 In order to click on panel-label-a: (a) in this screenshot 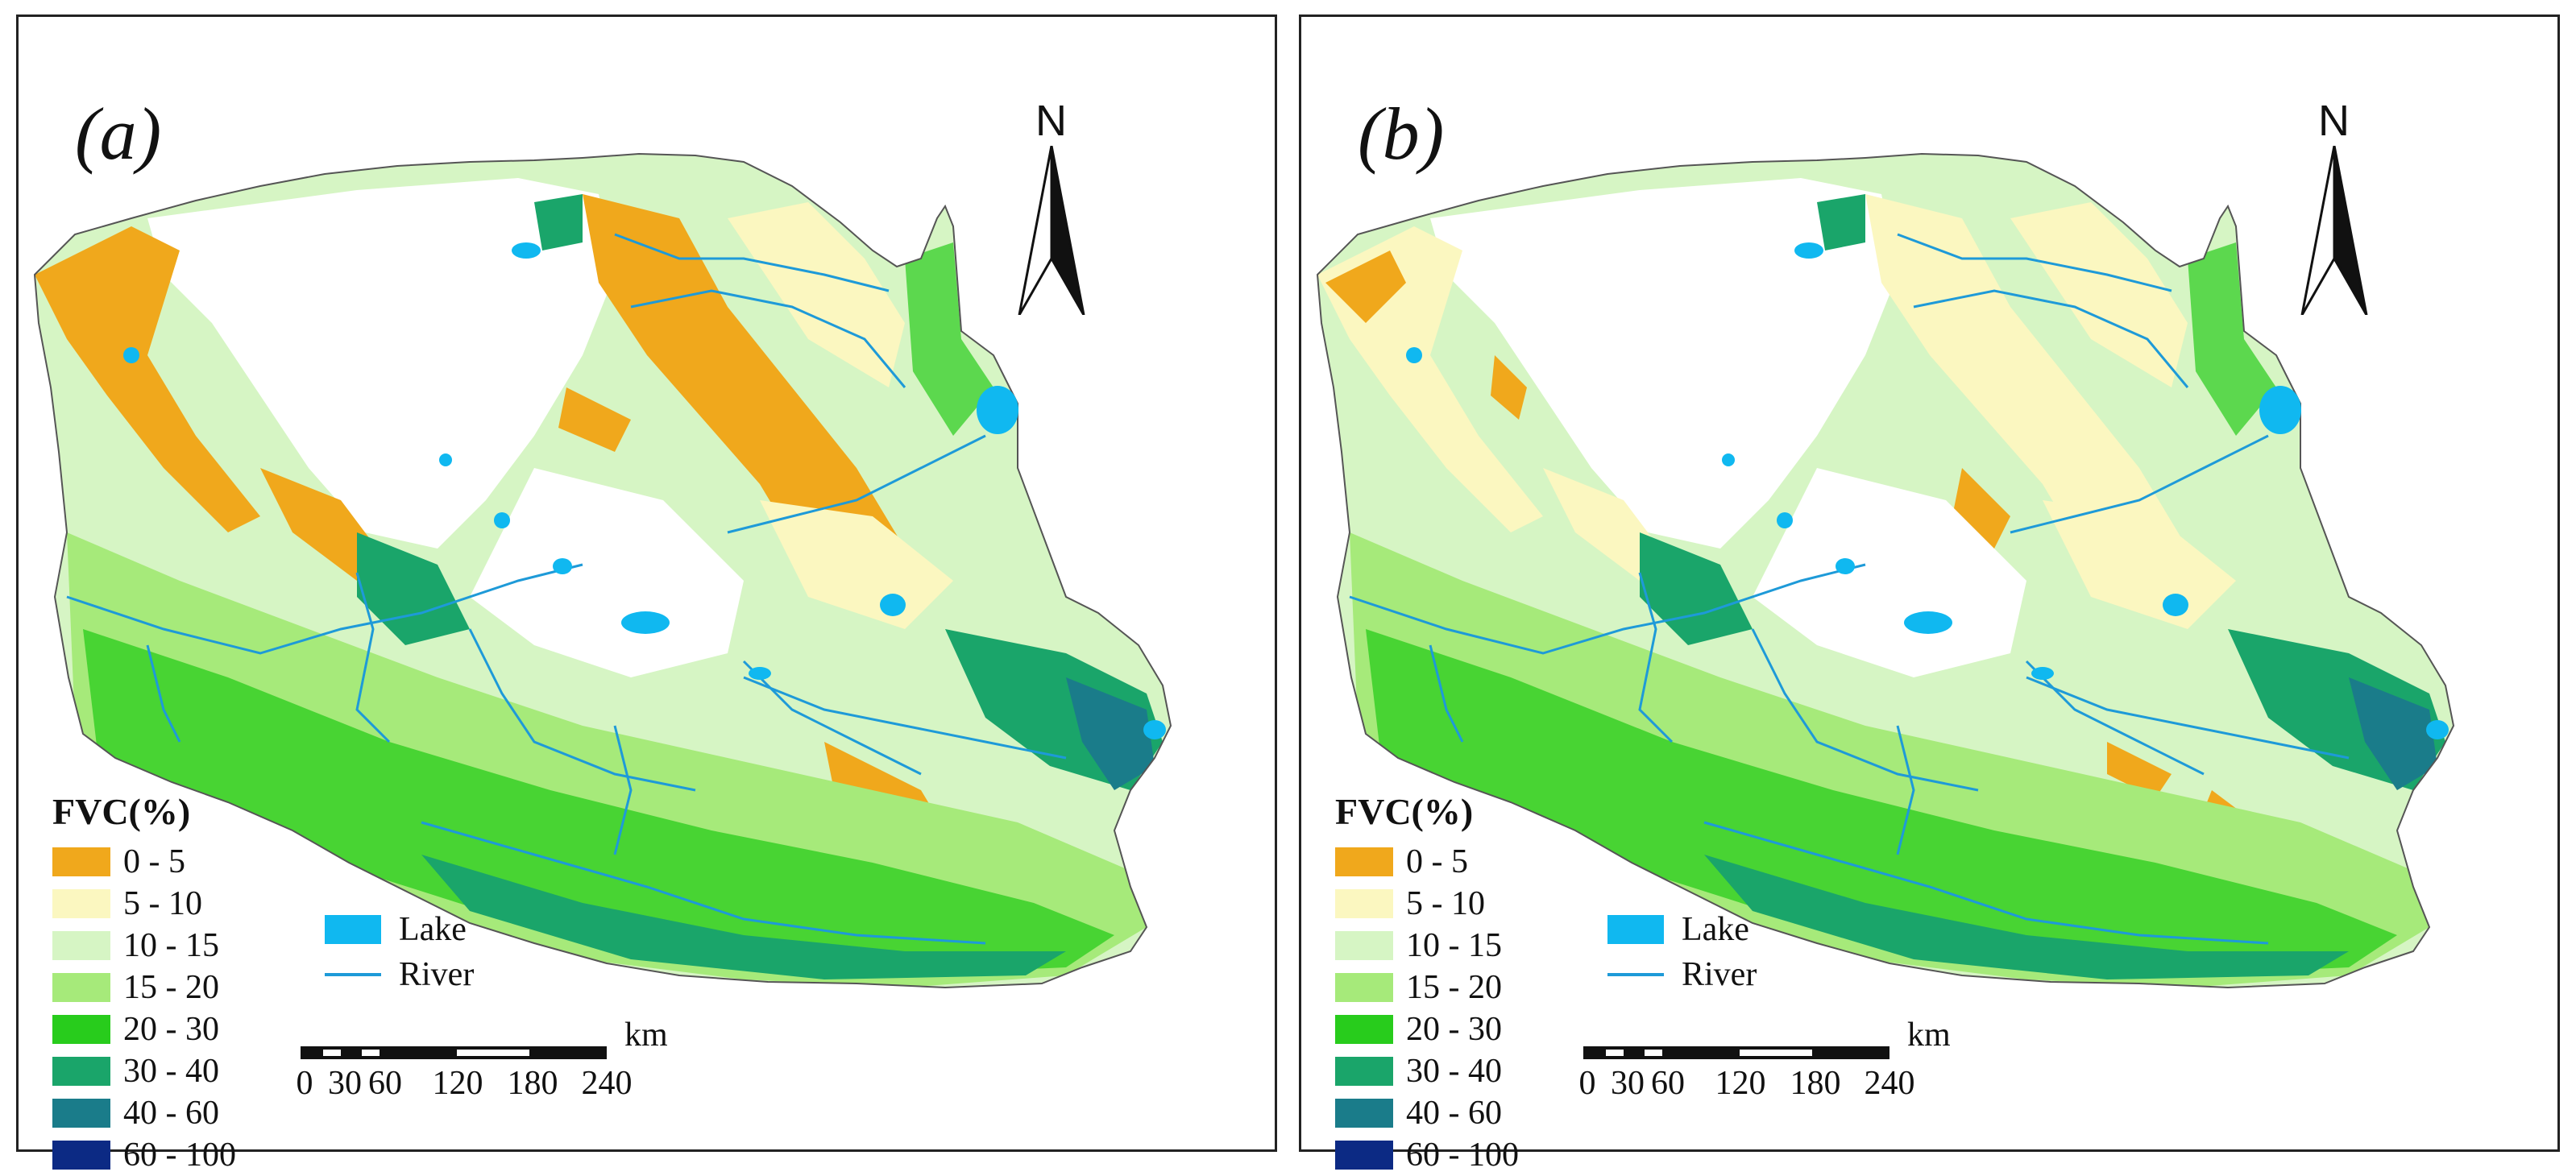, I will do `click(118, 134)`.